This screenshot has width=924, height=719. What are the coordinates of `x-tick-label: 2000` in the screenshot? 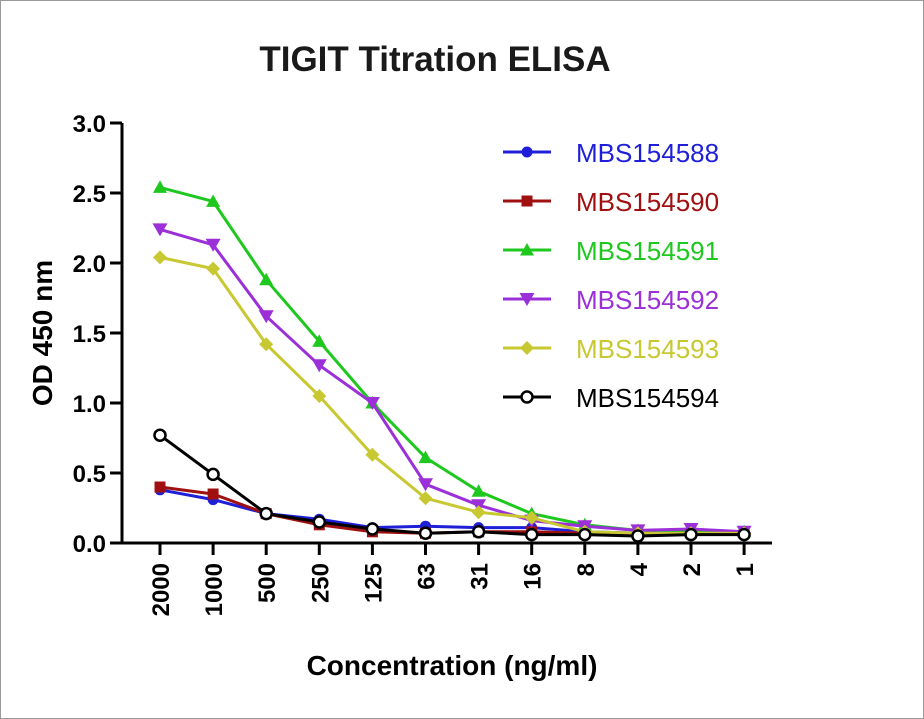 It's located at (161, 589).